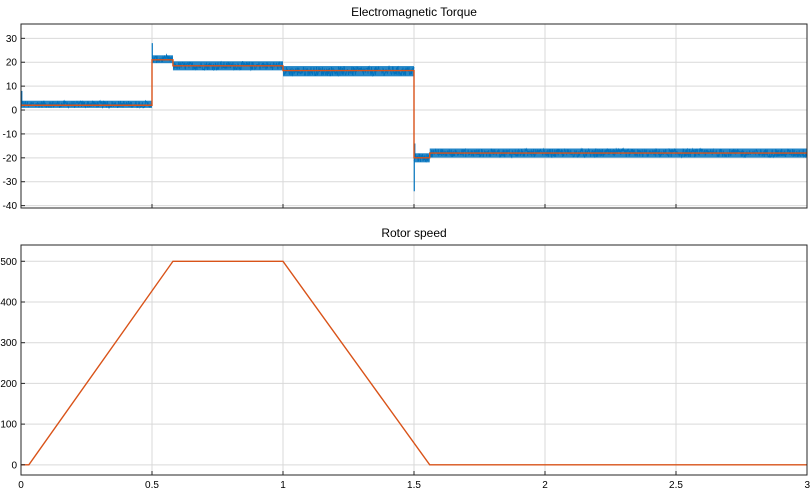 The width and height of the screenshot is (811, 495). What do you see at coordinates (12, 364) in the screenshot?
I see `speed-y-ticks: 500 400 300 200 100 0` at bounding box center [12, 364].